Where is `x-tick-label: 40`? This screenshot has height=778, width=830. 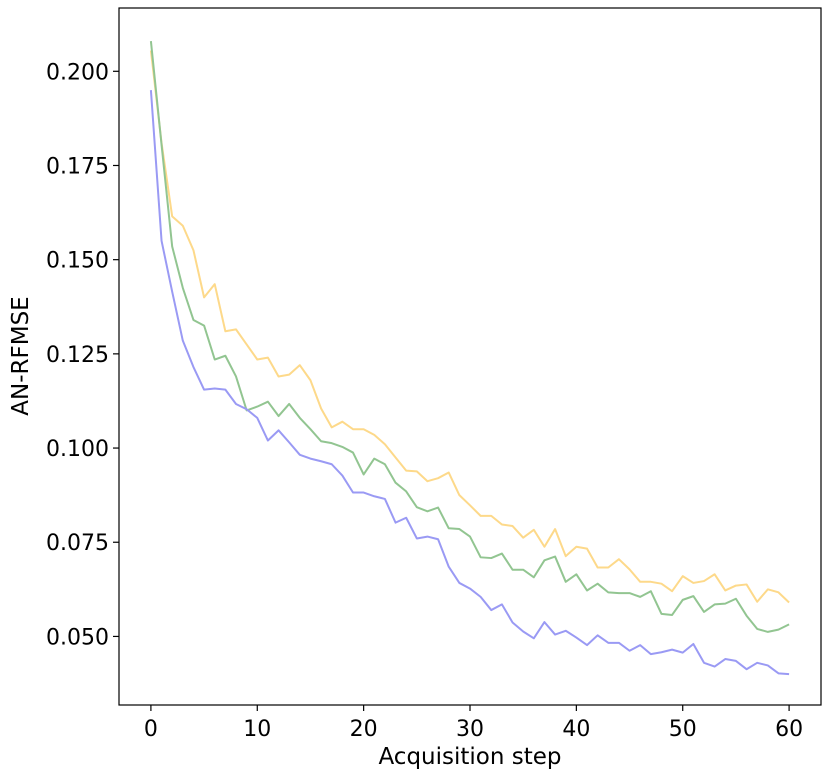 x-tick-label: 40 is located at coordinates (576, 729).